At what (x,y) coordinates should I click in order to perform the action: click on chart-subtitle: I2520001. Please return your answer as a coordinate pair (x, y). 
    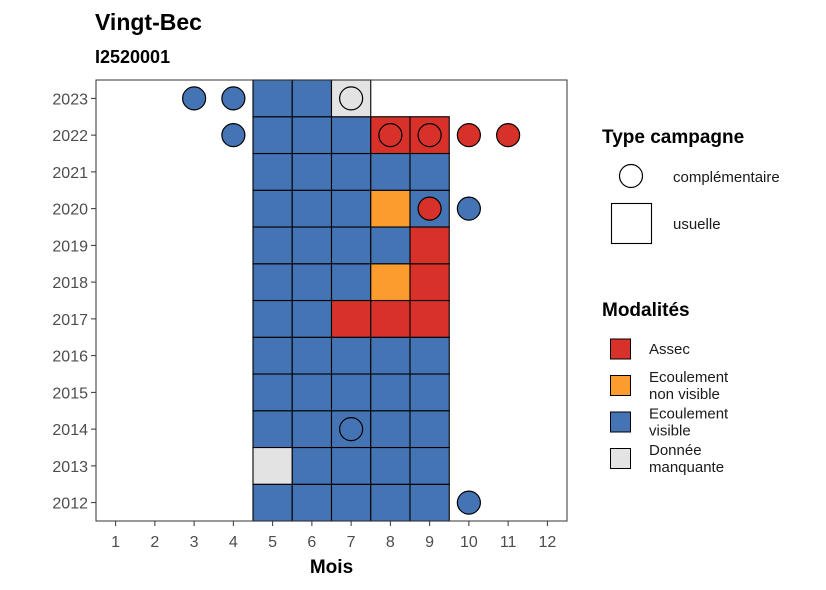
    Looking at the image, I should click on (132, 57).